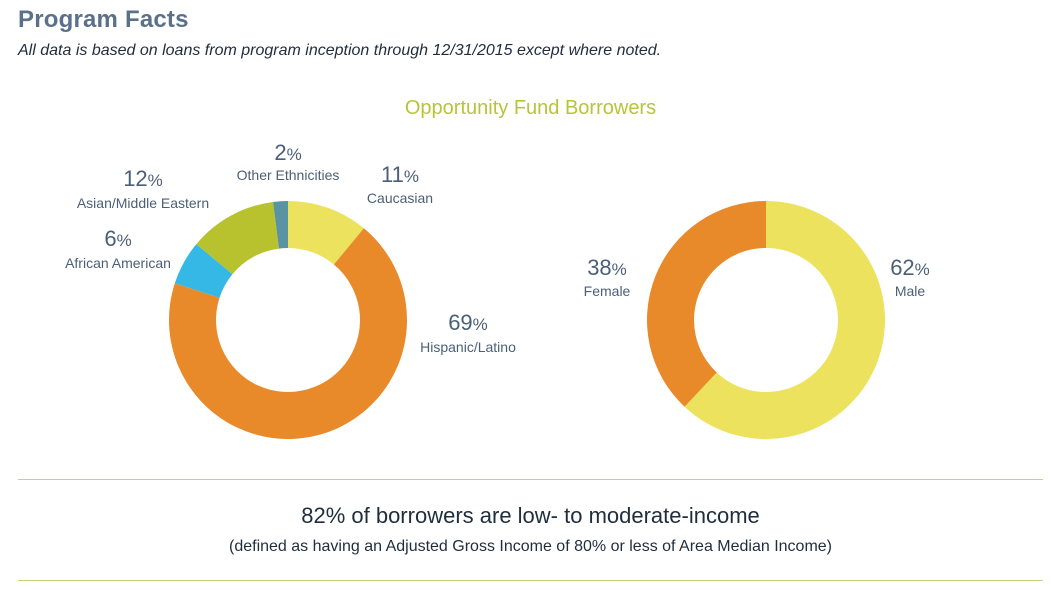 Image resolution: width=1061 pixels, height=590 pixels. I want to click on slice-hispanic-latino, so click(288, 333).